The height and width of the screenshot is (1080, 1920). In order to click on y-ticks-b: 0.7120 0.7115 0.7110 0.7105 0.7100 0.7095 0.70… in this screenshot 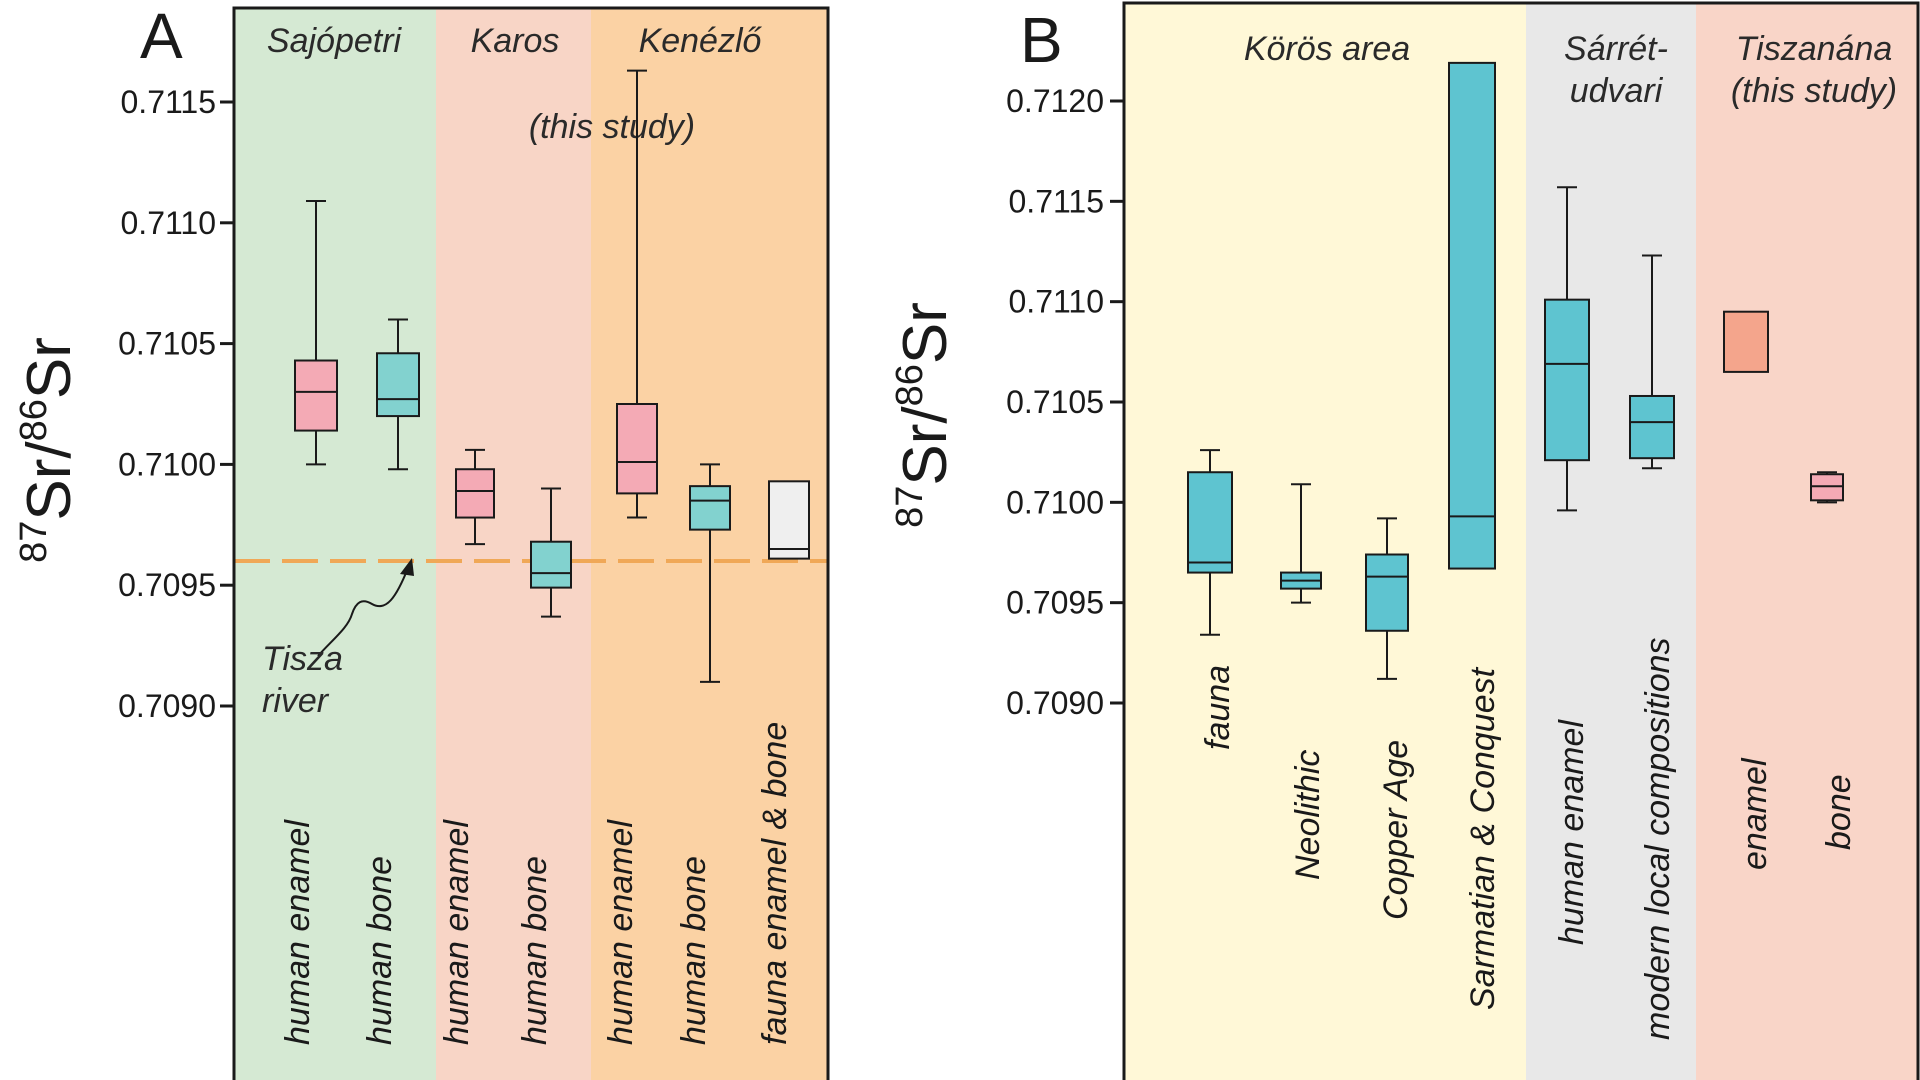, I will do `click(1065, 402)`.